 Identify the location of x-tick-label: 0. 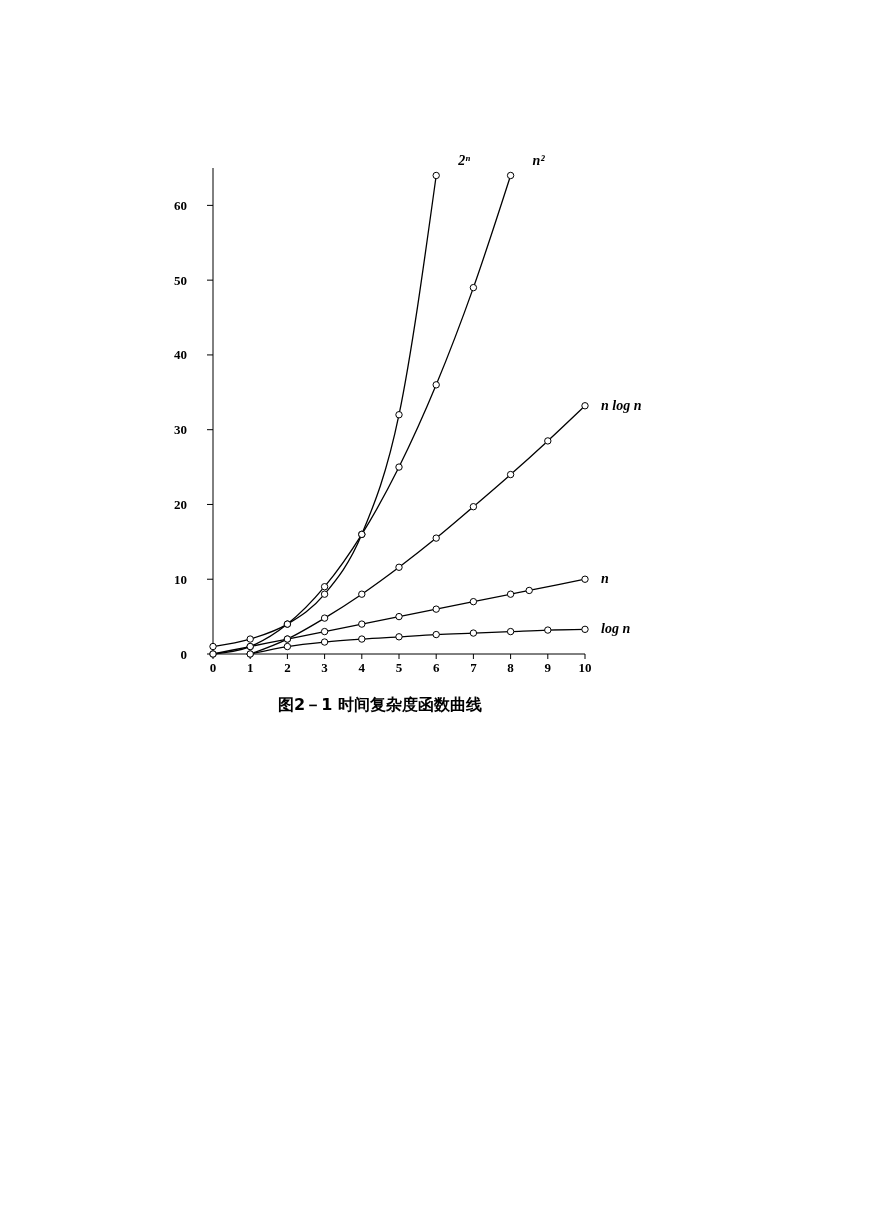
(213, 667).